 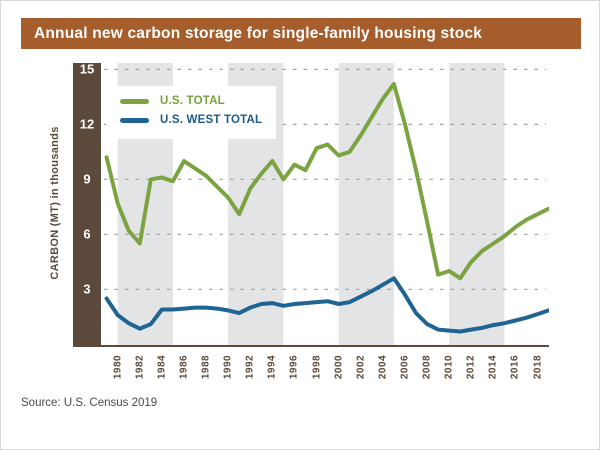 I want to click on x-tick-label: 2016, so click(x=515, y=367).